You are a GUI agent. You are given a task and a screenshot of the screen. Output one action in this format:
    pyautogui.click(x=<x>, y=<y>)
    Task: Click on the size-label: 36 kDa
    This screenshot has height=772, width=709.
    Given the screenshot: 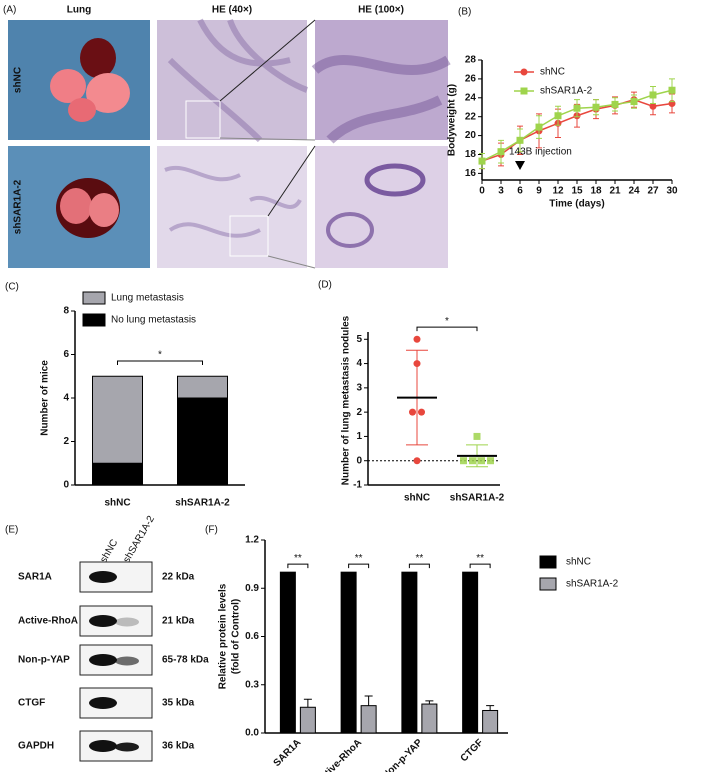 What is the action you would take?
    pyautogui.click(x=178, y=746)
    